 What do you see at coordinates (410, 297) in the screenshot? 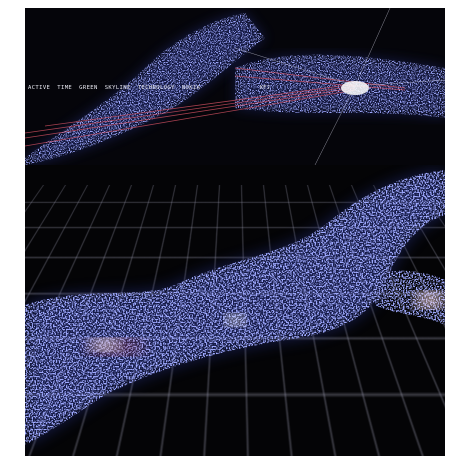
I see `points` at bounding box center [410, 297].